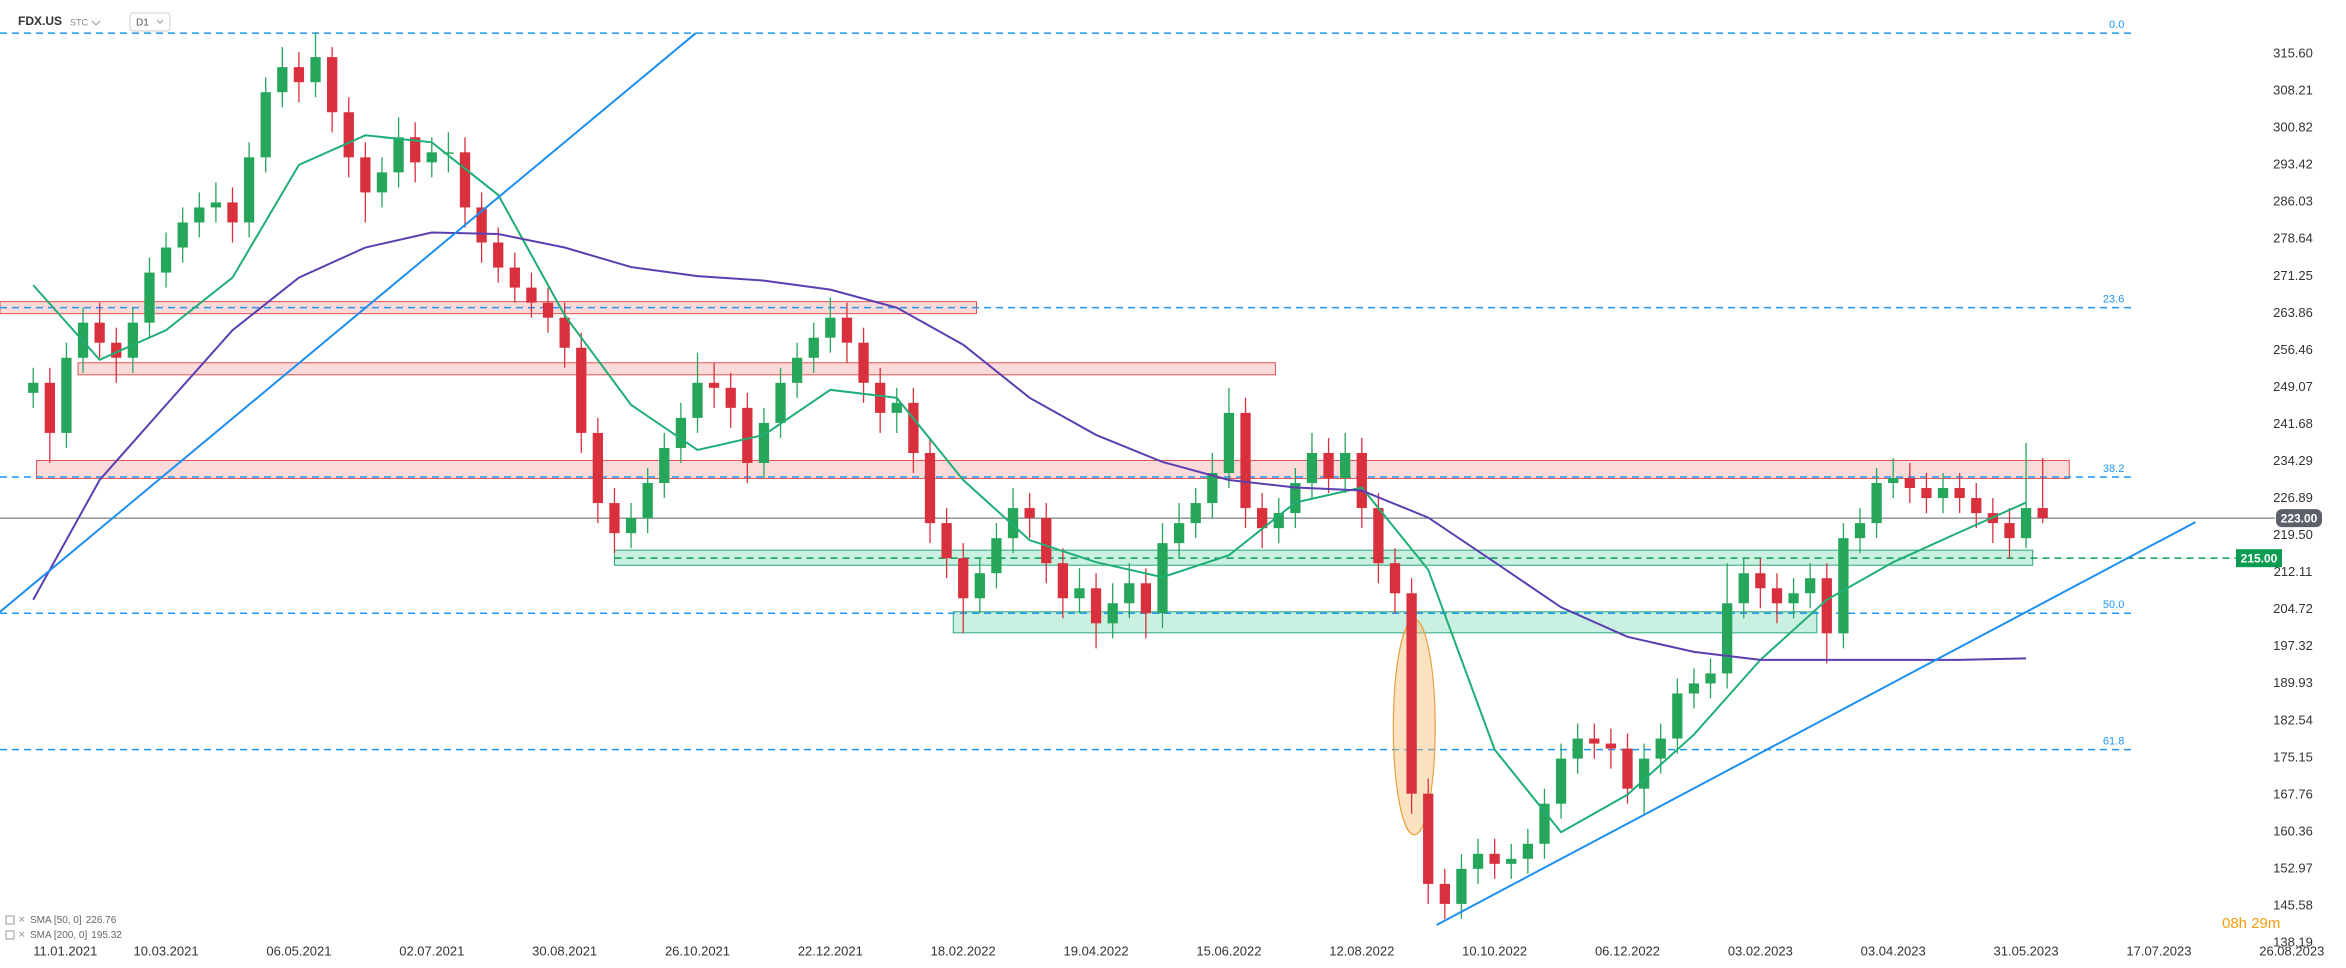  What do you see at coordinates (2293, 830) in the screenshot?
I see `y-tick-label: 160.36` at bounding box center [2293, 830].